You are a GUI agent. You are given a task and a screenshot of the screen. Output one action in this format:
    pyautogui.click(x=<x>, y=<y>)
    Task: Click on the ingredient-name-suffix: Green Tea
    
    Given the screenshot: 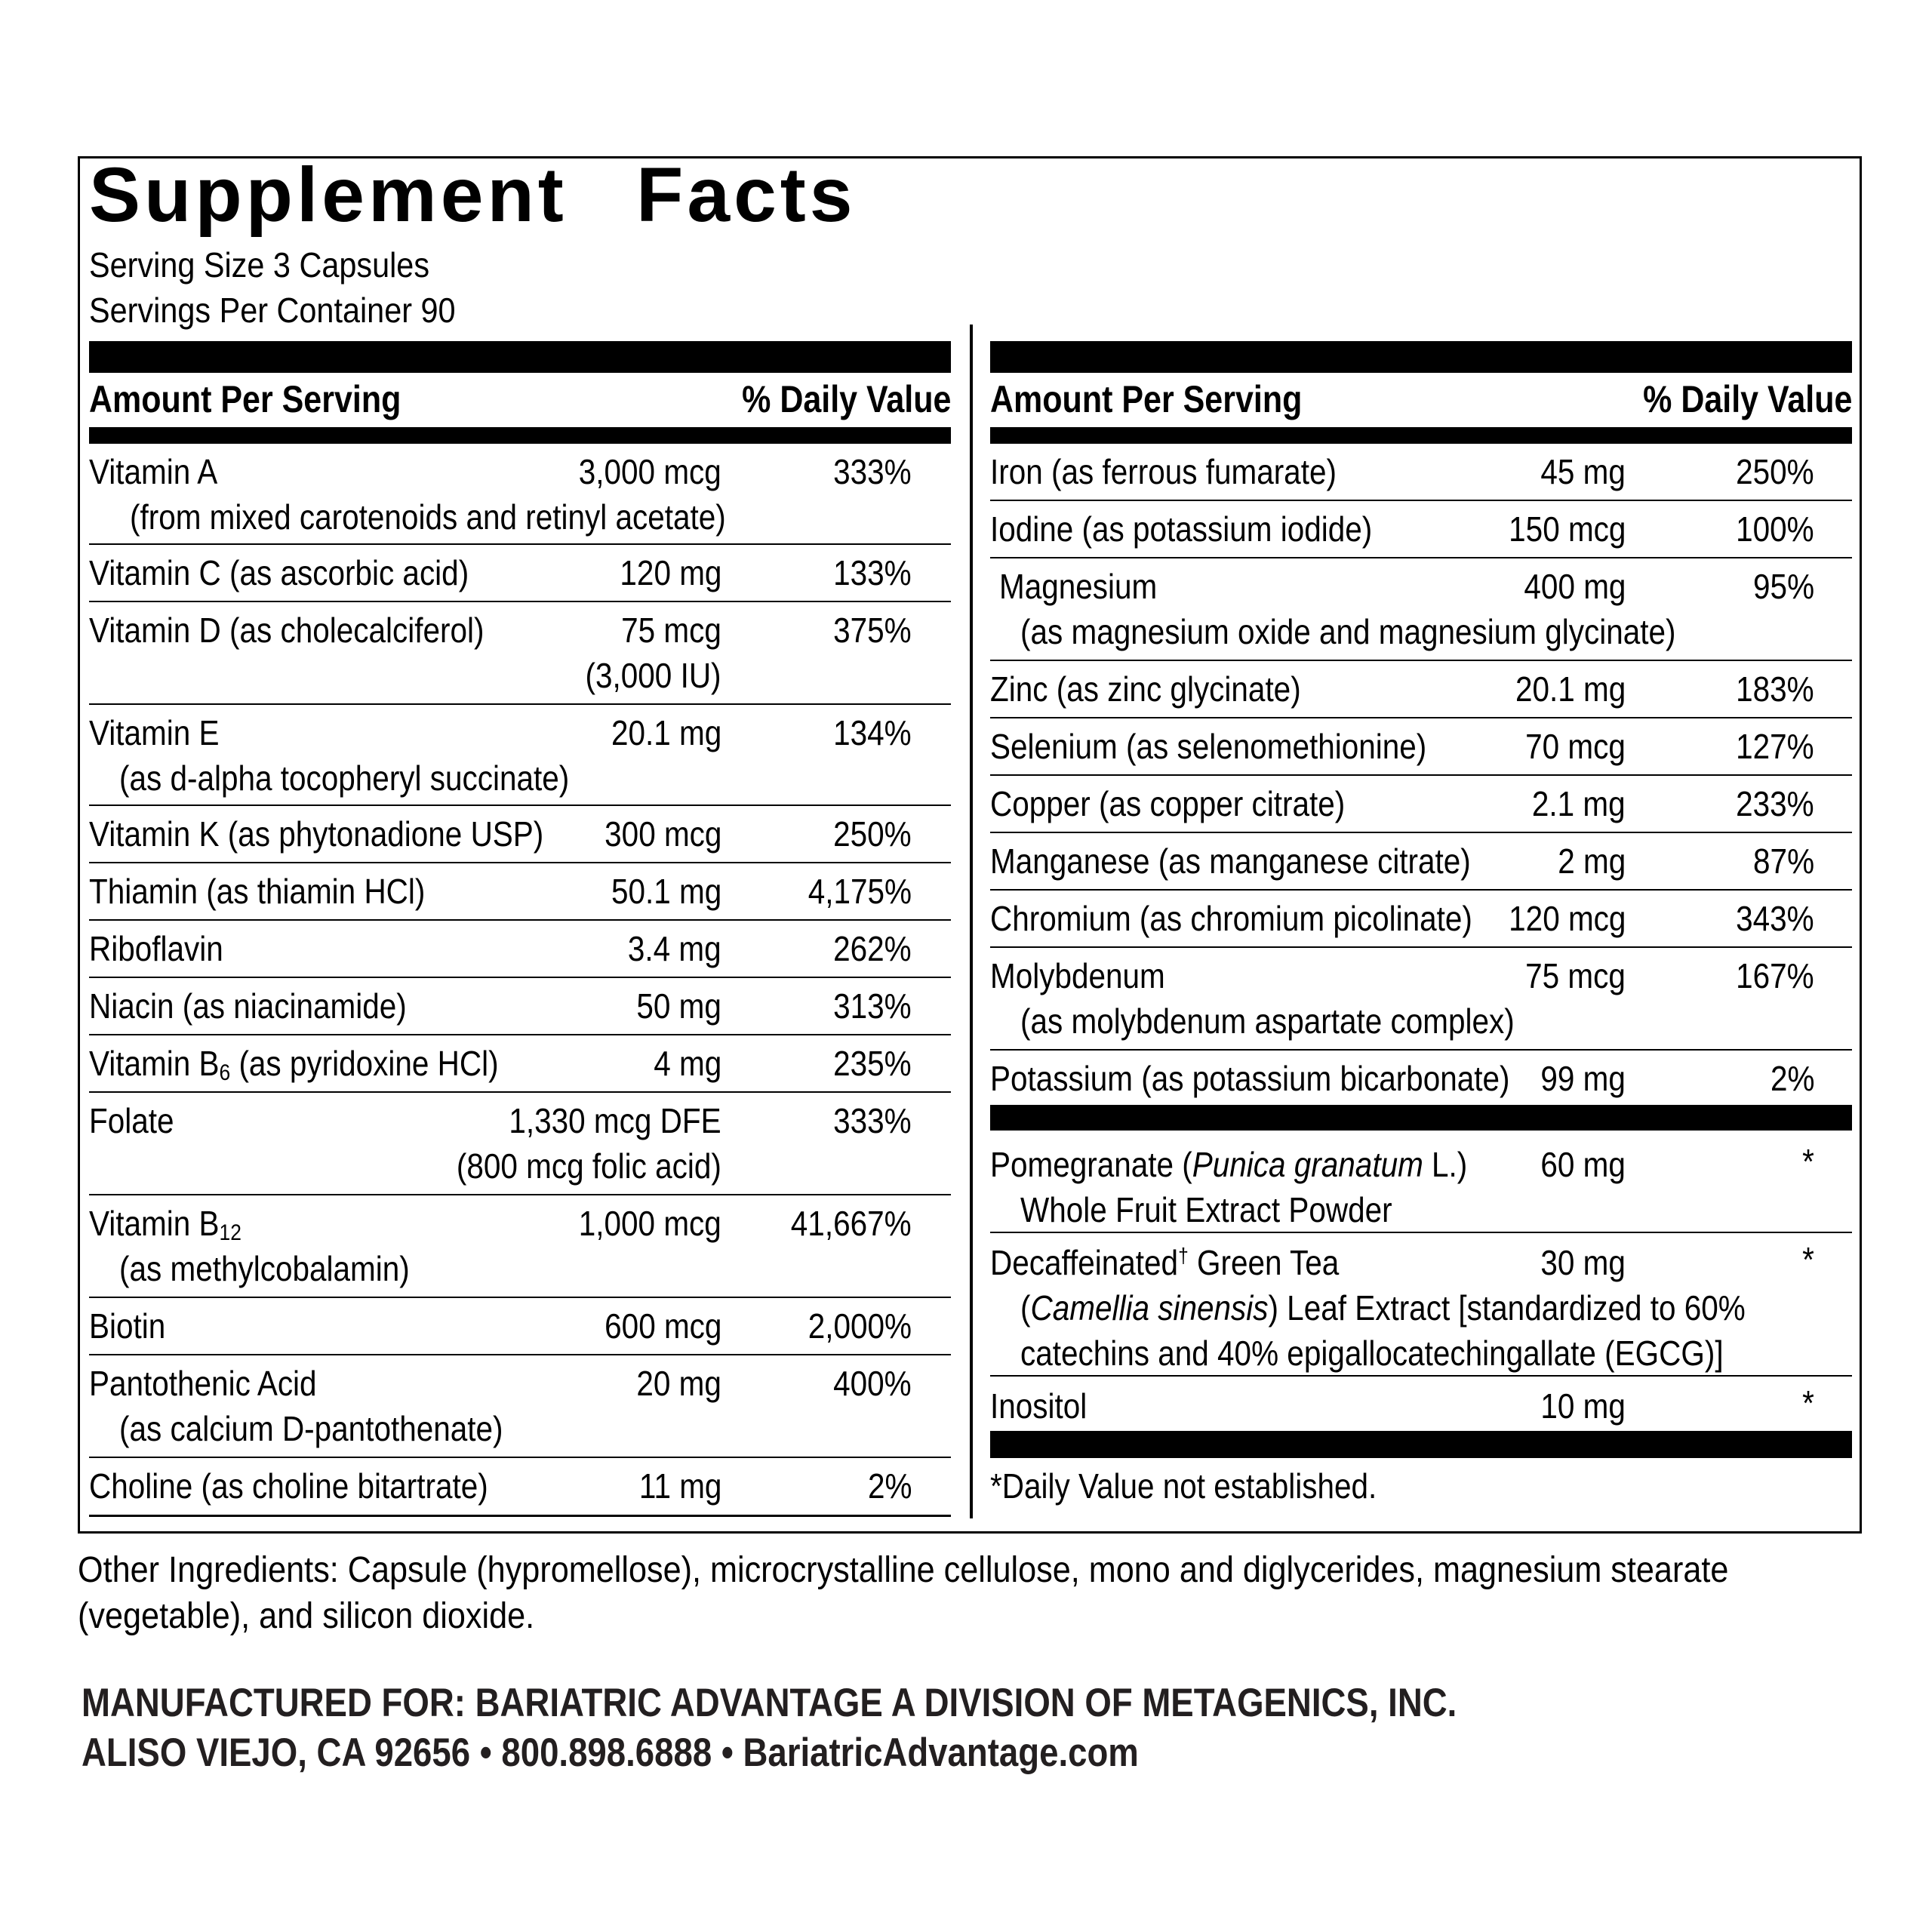 What is the action you would take?
    pyautogui.click(x=1264, y=1262)
    